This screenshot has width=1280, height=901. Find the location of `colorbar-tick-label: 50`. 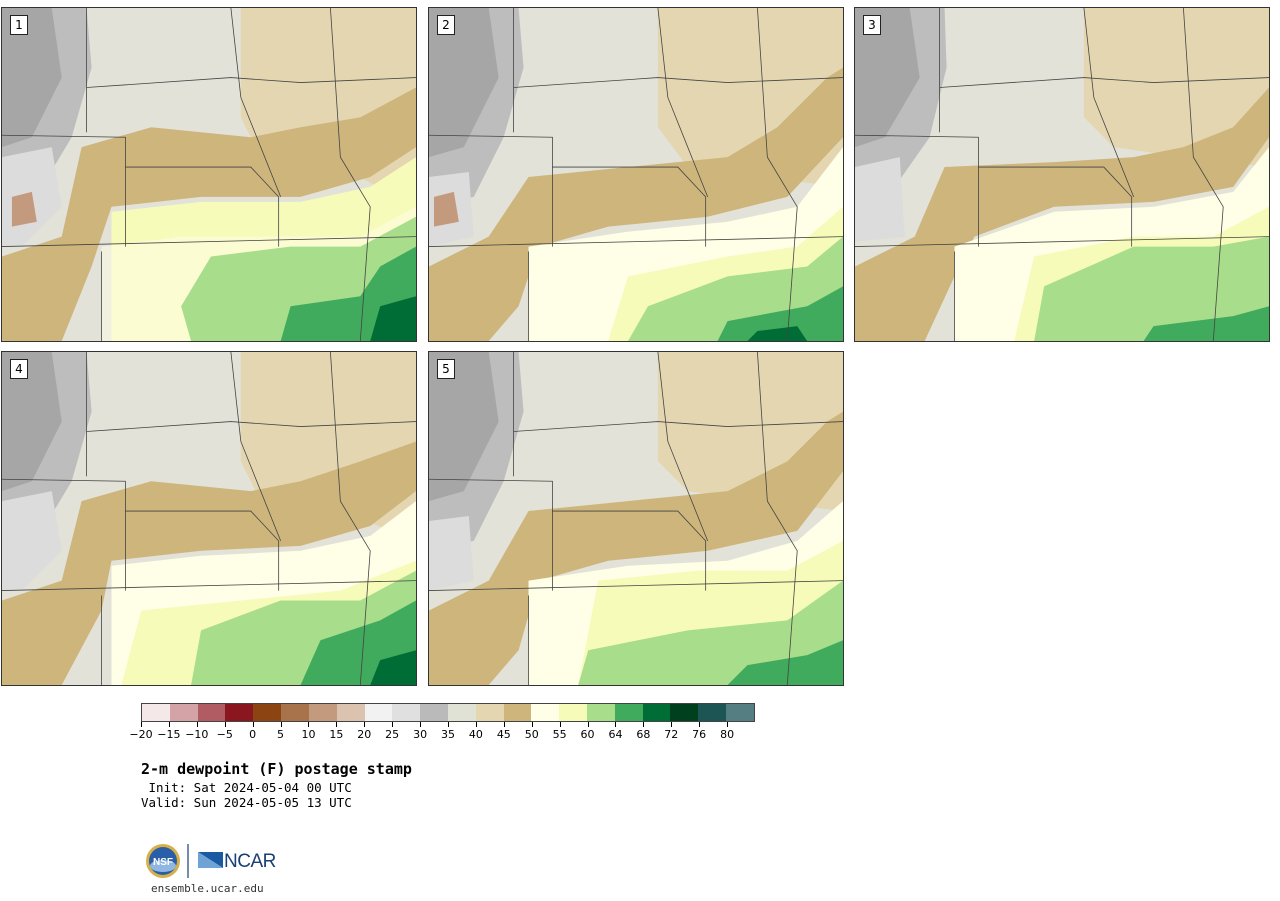

colorbar-tick-label: 50 is located at coordinates (531, 734).